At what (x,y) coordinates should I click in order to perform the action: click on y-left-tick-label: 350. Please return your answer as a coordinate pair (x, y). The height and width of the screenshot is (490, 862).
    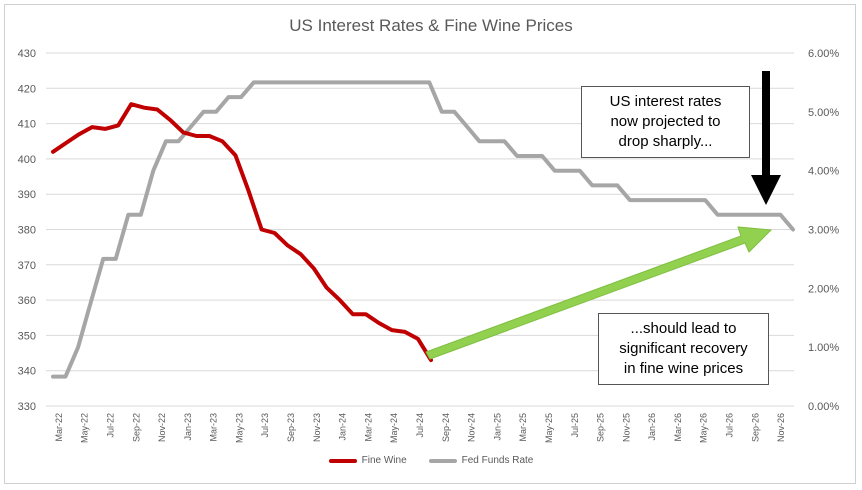
    Looking at the image, I should click on (27, 336).